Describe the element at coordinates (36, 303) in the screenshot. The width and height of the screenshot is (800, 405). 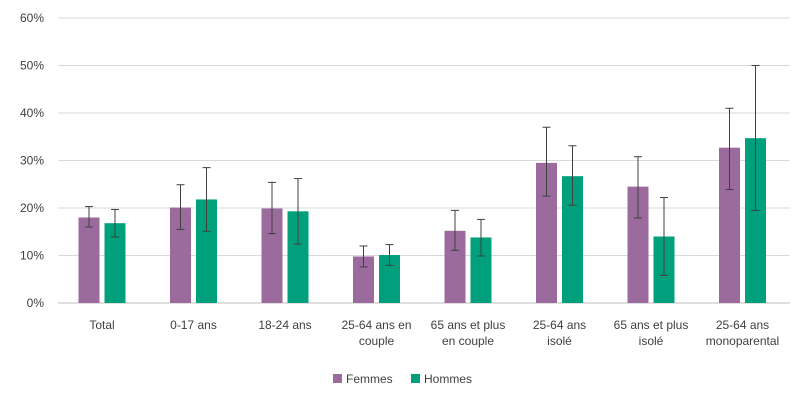
I see `y-tick-label: 0%` at that location.